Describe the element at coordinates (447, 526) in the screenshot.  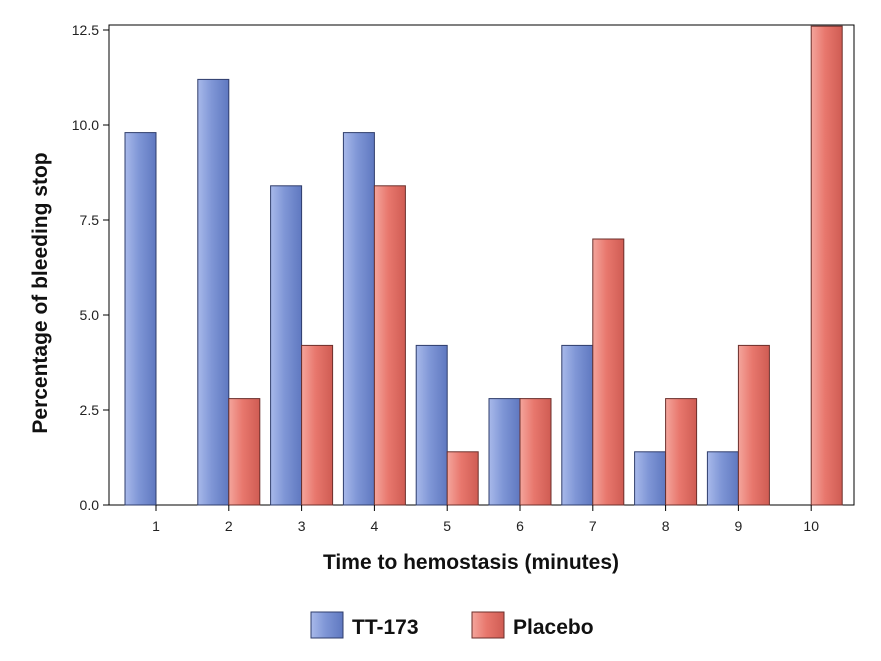
I see `x-tick-label: 5` at that location.